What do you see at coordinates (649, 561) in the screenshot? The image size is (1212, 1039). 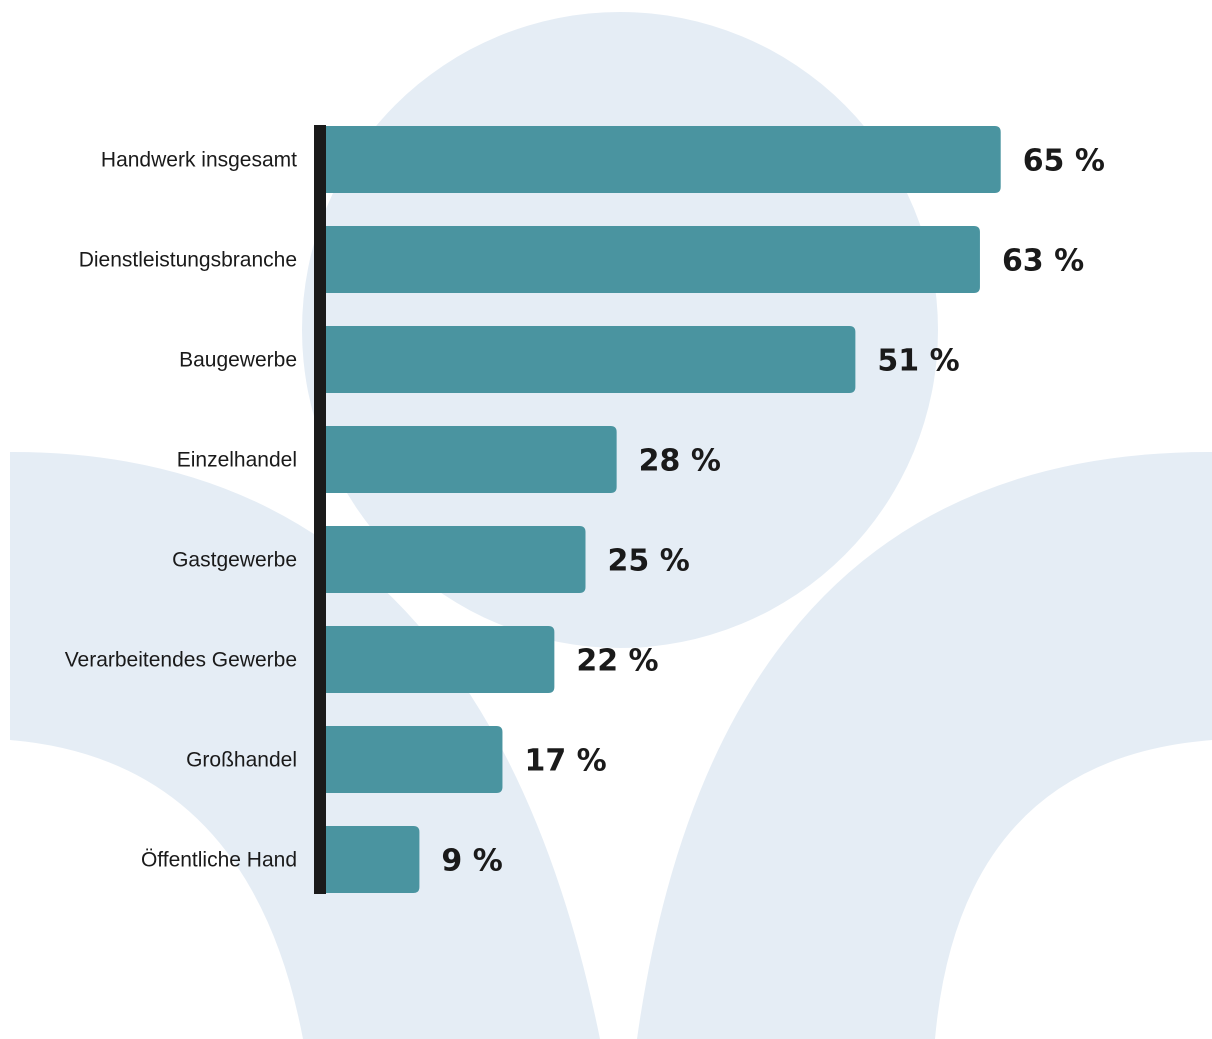 I see `data-label: 25 %` at bounding box center [649, 561].